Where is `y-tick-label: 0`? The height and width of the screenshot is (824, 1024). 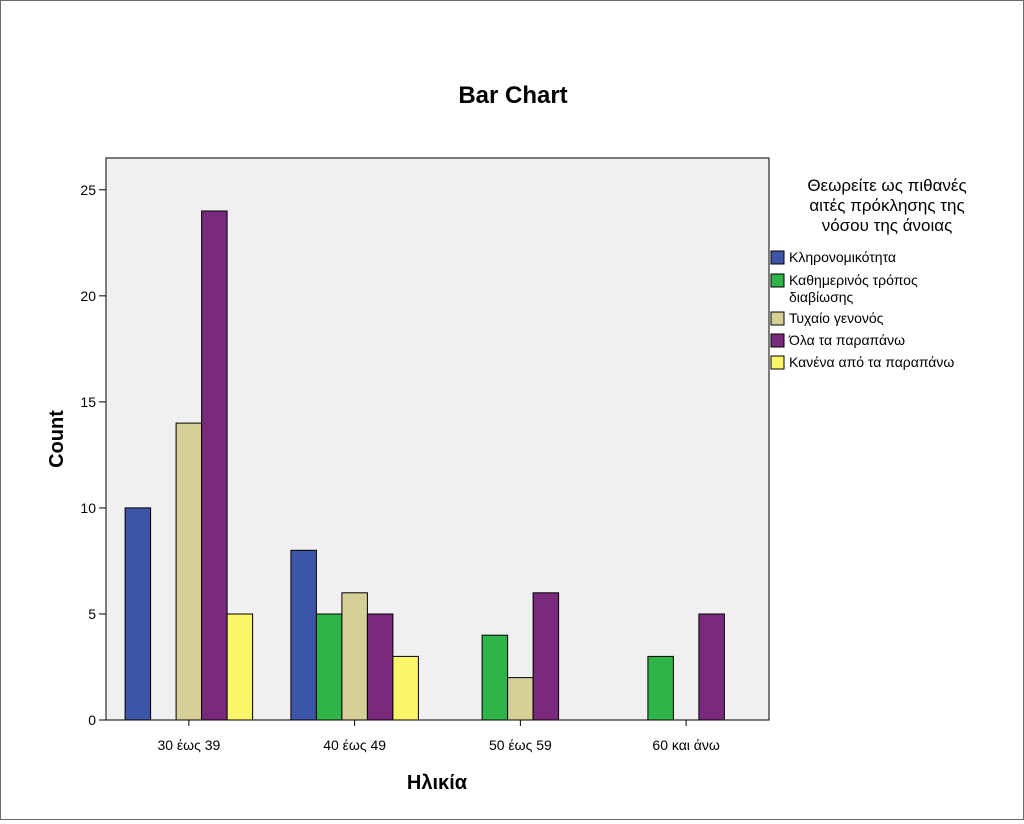 y-tick-label: 0 is located at coordinates (92, 720).